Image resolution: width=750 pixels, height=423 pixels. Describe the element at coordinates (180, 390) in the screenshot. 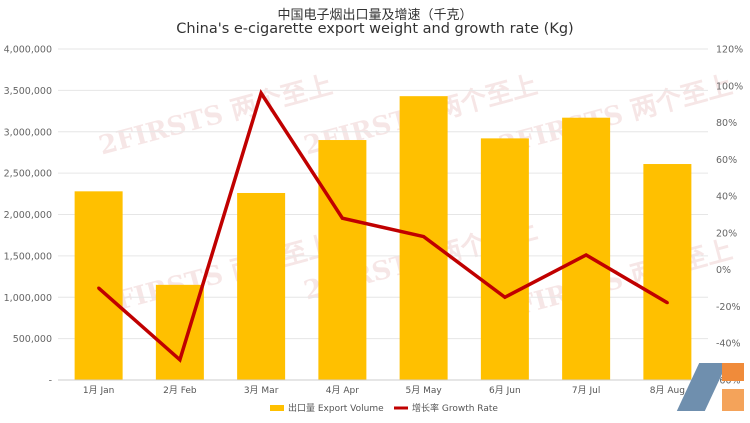

I see `x-tick-label: 2月 Feb` at that location.